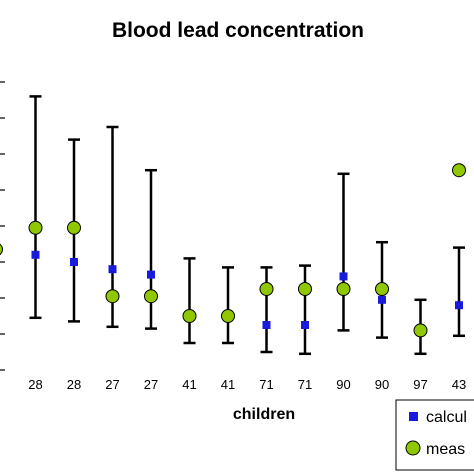 This screenshot has height=474, width=474. I want to click on legend-box, so click(434, 435).